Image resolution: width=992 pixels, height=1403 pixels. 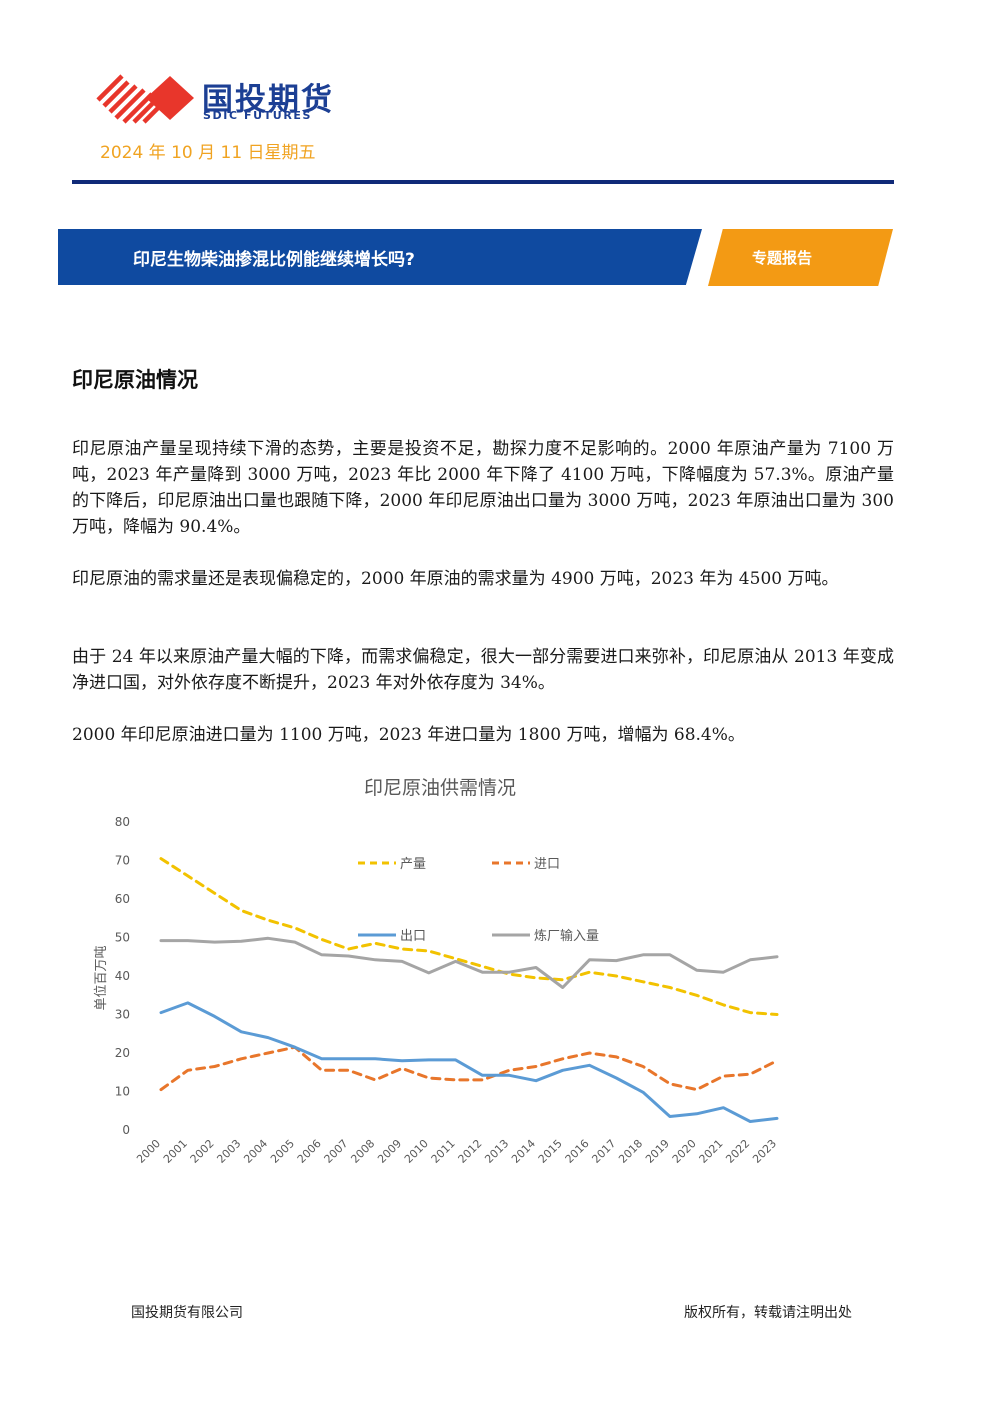 What do you see at coordinates (657, 1151) in the screenshot?
I see `x-tick-label: 2019` at bounding box center [657, 1151].